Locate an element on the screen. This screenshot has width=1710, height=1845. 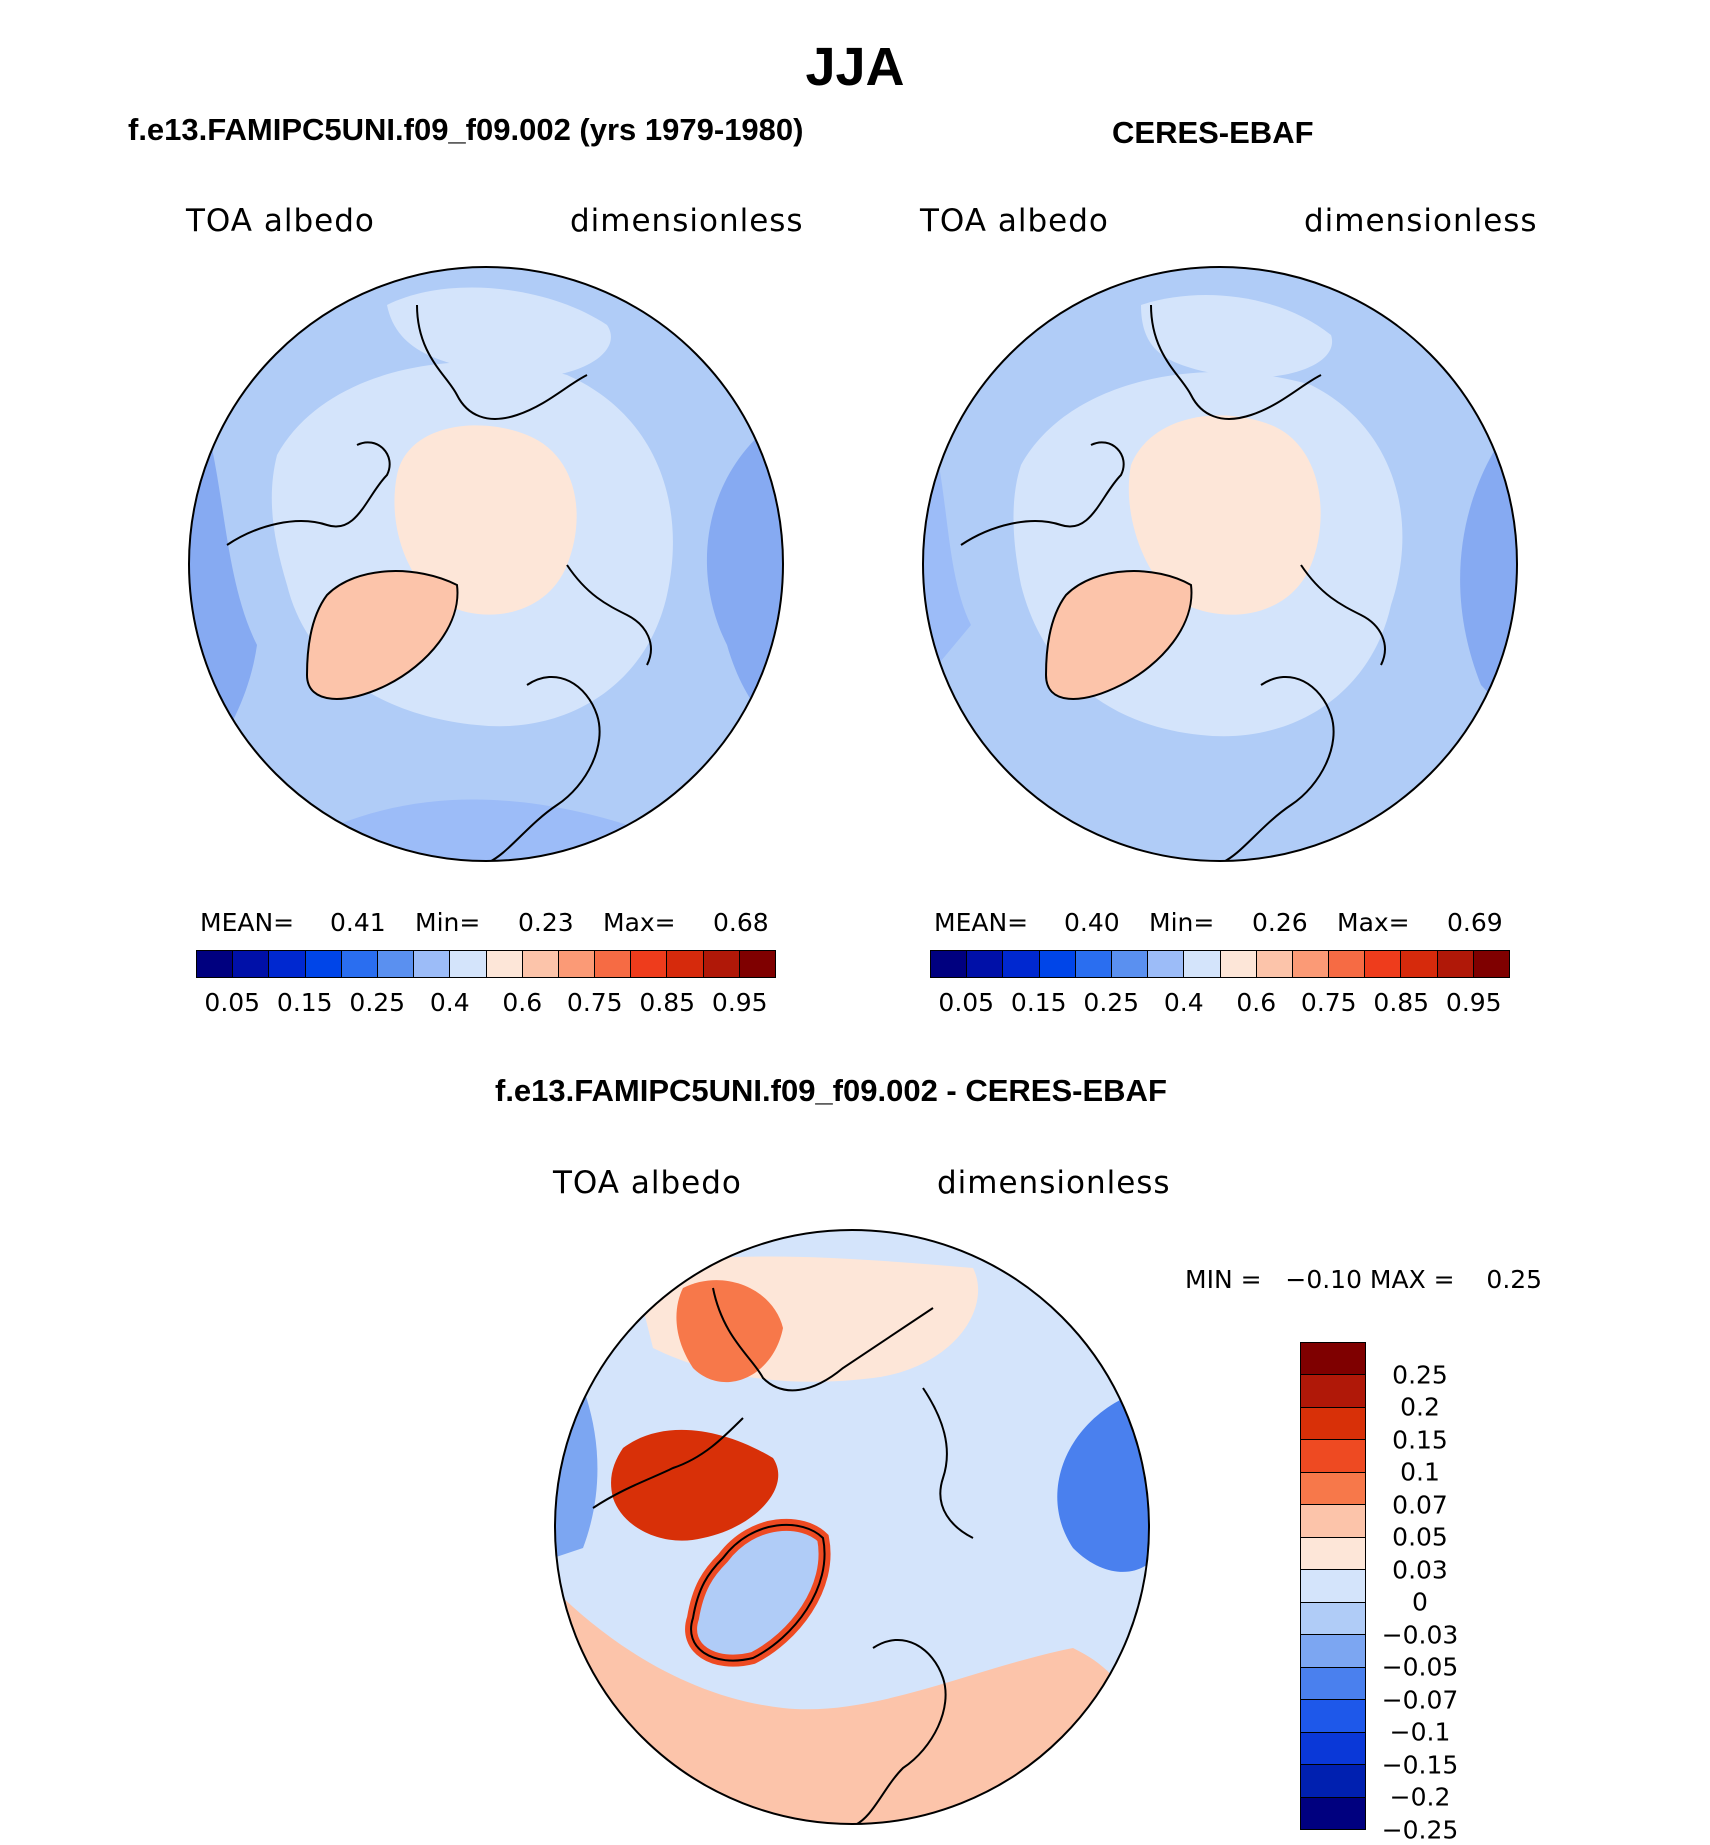
model-colorbar-tick: 0.25 is located at coordinates (377, 1002).